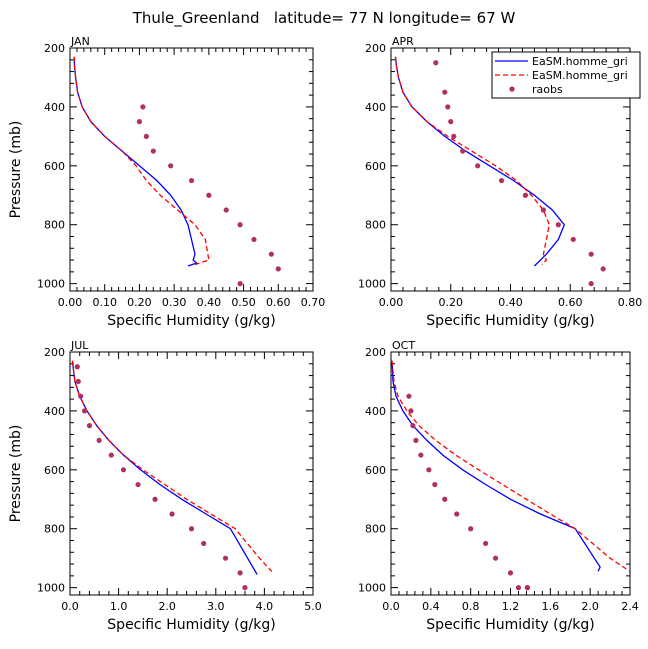 Image resolution: width=648 pixels, height=649 pixels. I want to click on legend-box, so click(566, 75).